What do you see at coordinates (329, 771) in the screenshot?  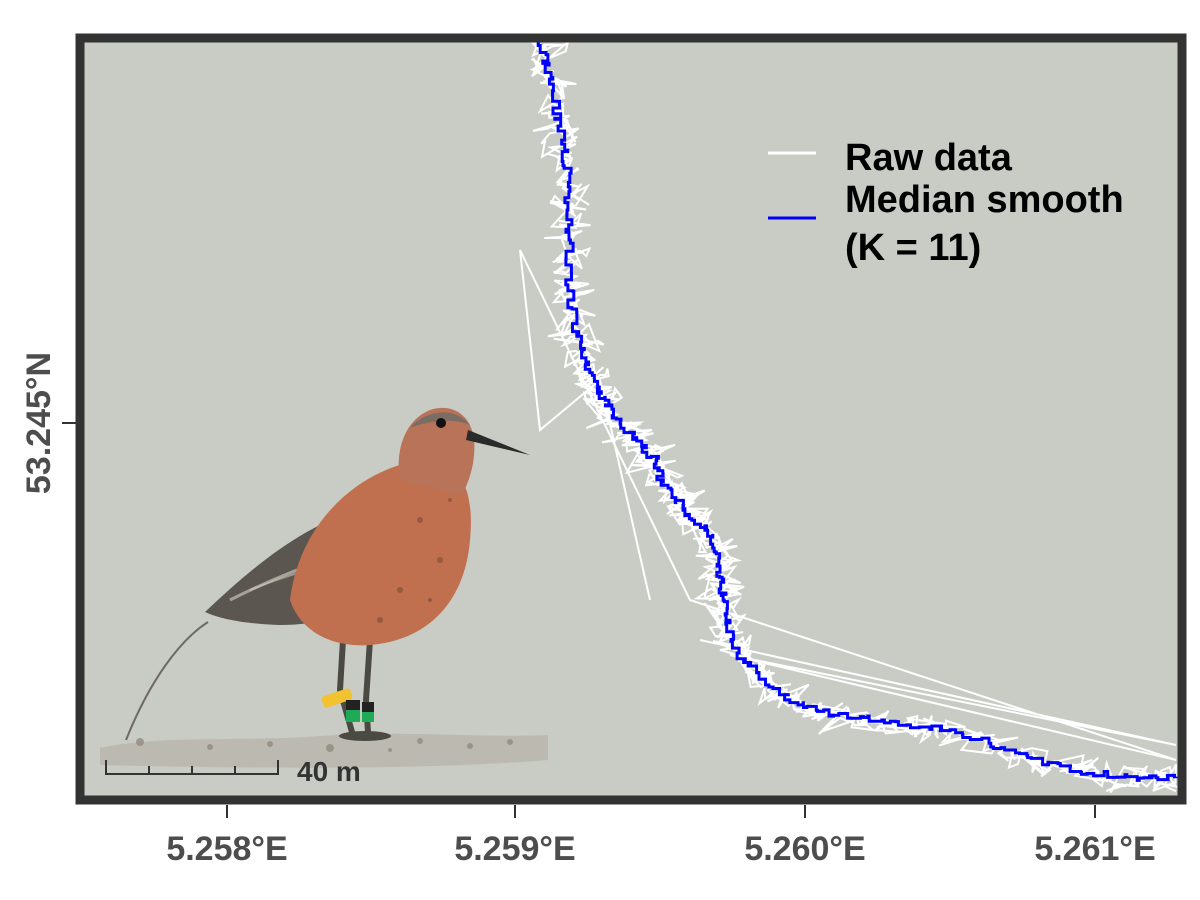 I see `scale-bar-label: 40 m` at bounding box center [329, 771].